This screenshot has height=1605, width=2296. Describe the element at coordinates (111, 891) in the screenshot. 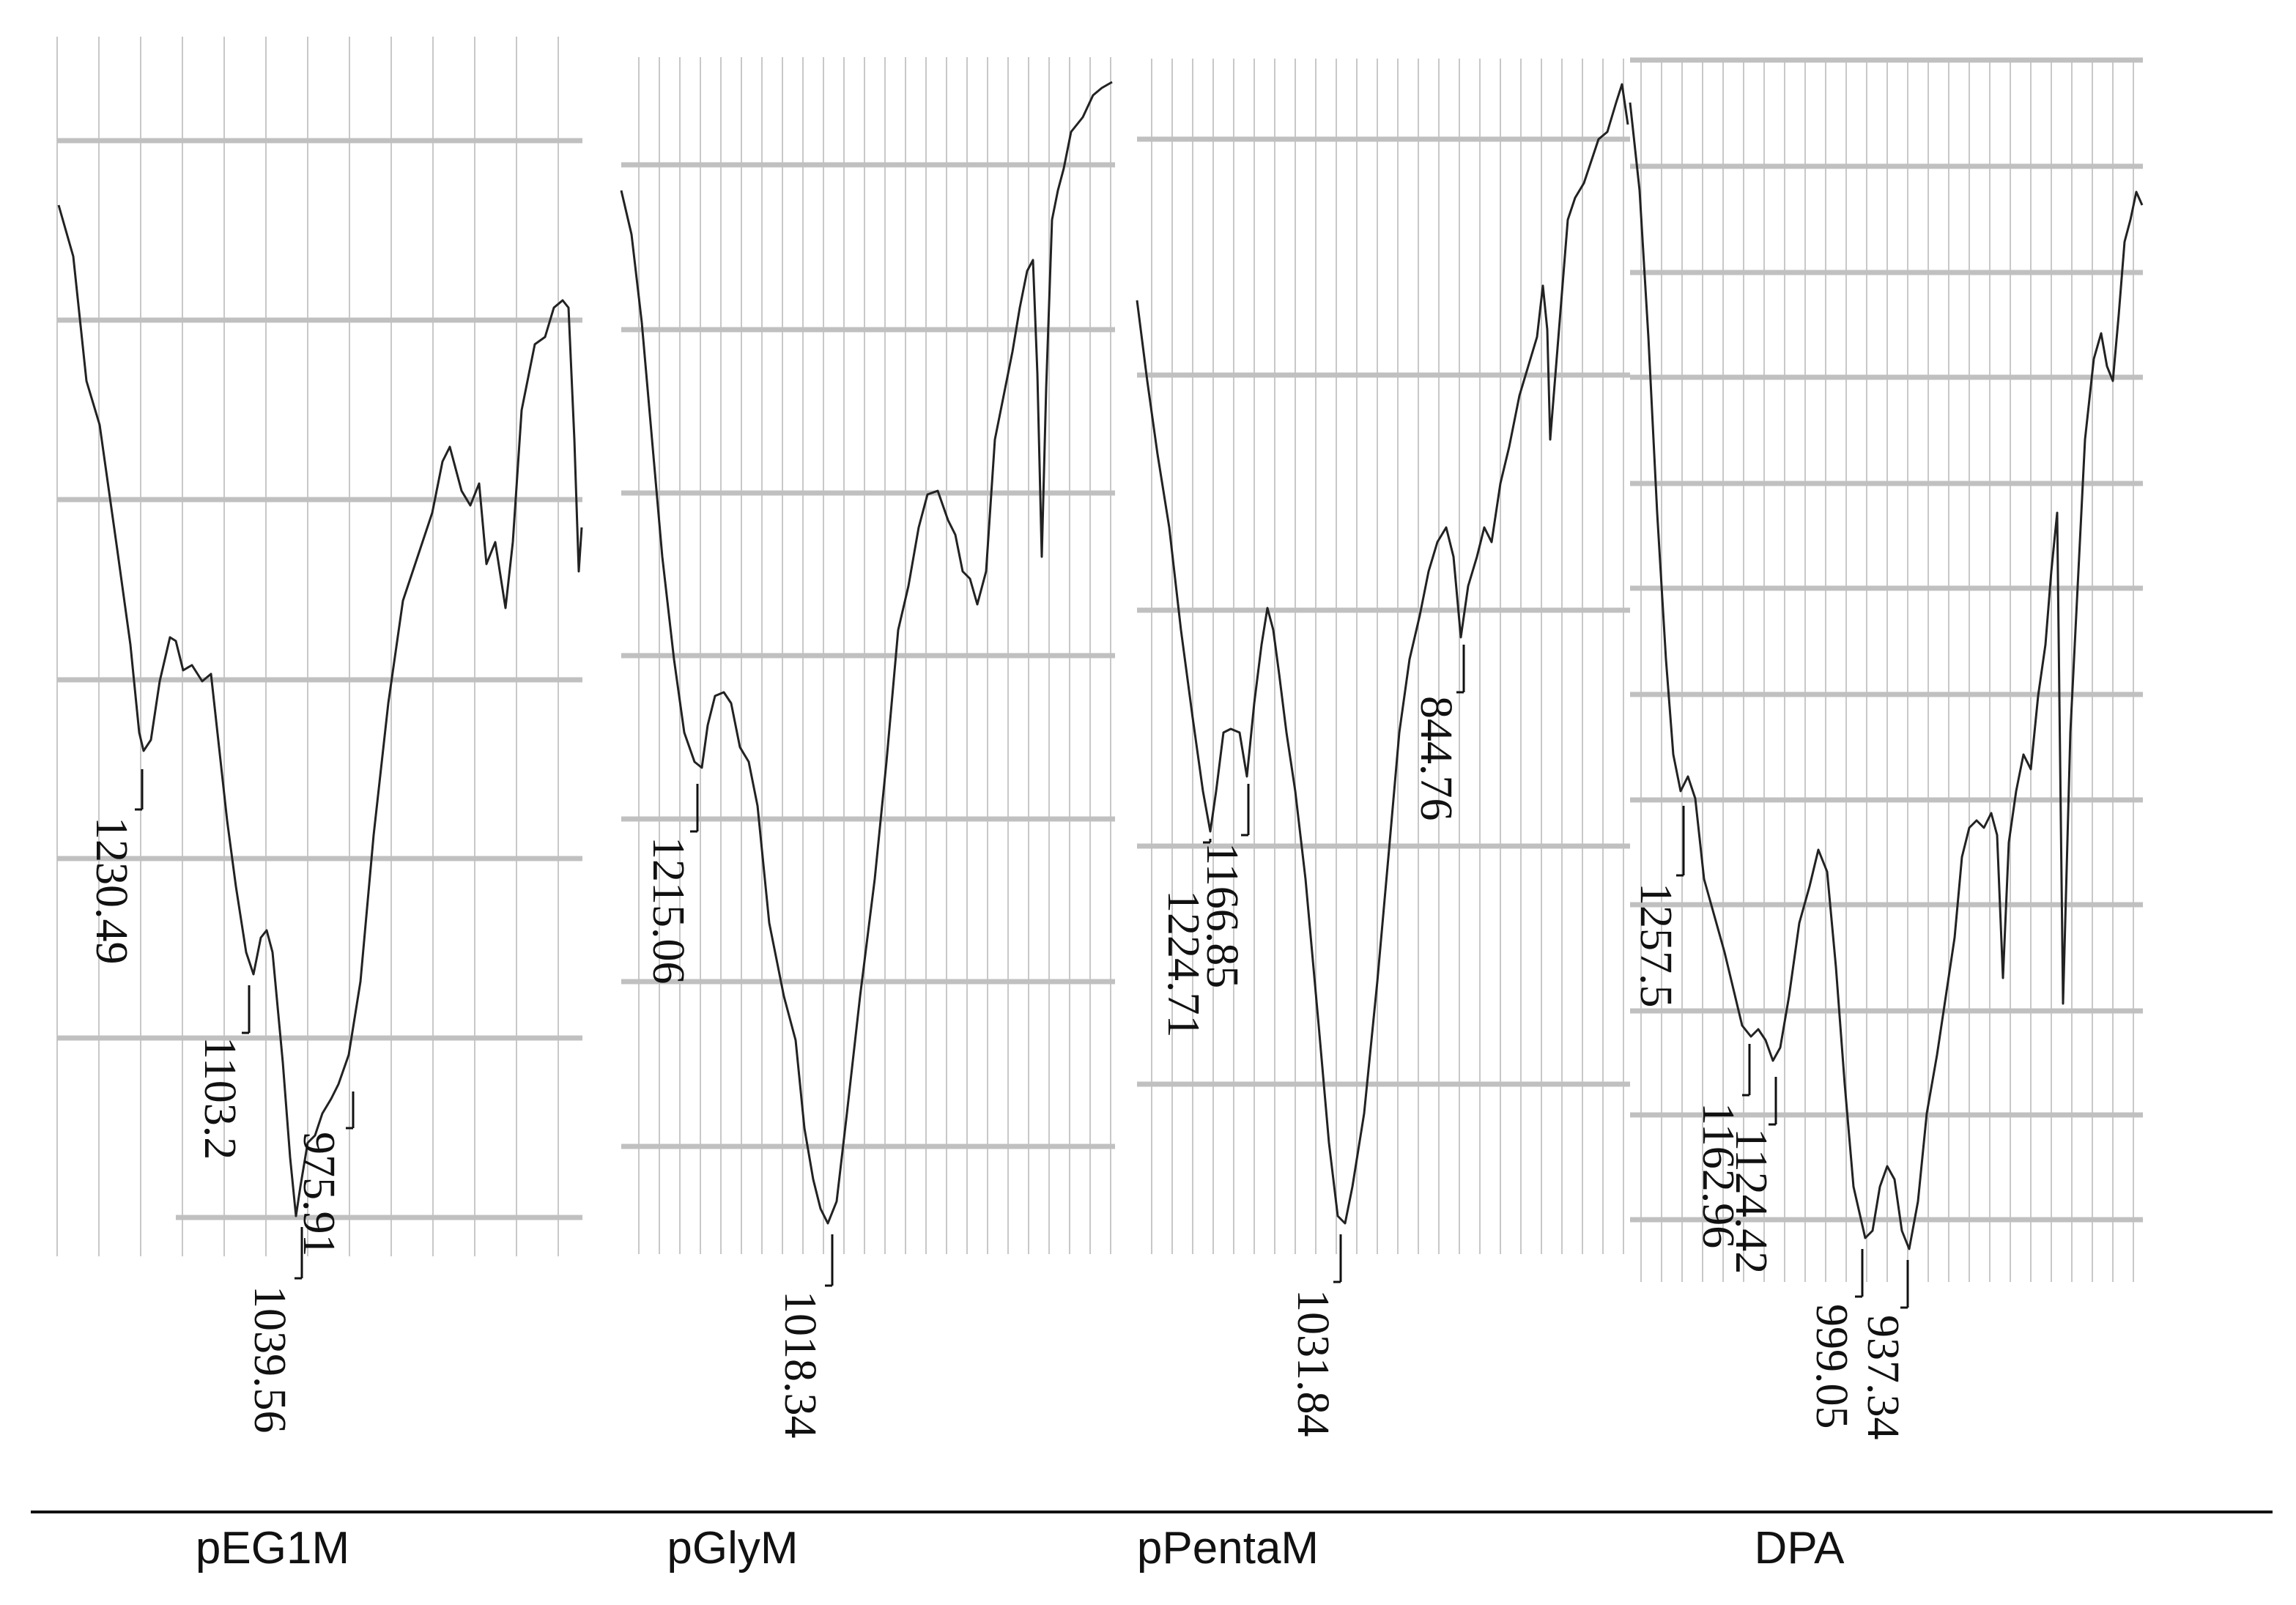

I see `peak-label: 1230.49` at that location.